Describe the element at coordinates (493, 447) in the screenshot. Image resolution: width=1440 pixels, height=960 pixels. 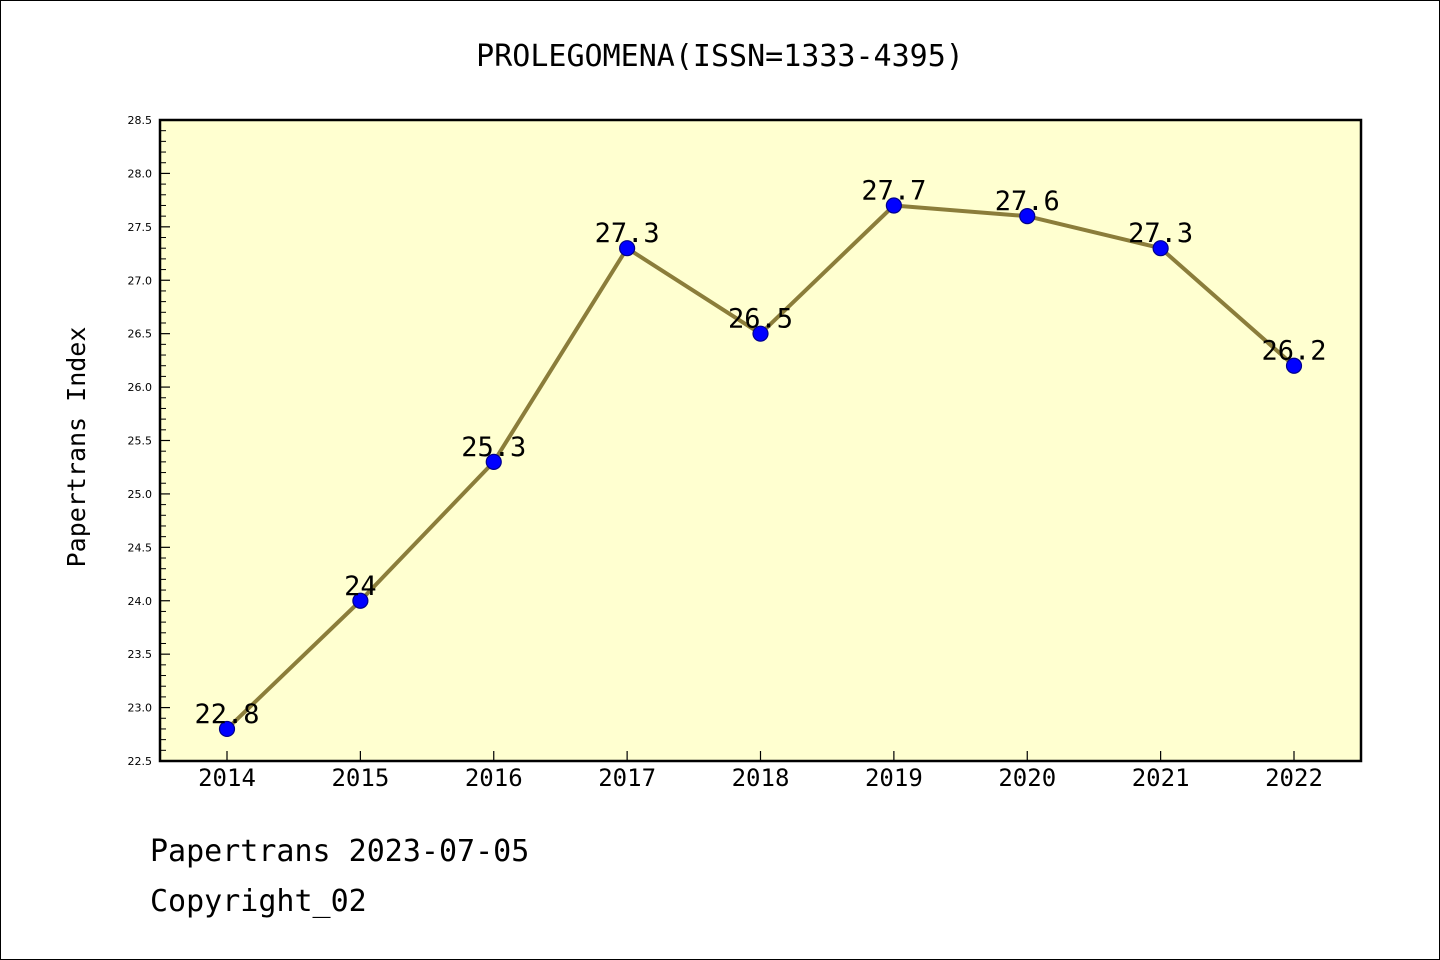
I see `data-label: 25.3` at that location.